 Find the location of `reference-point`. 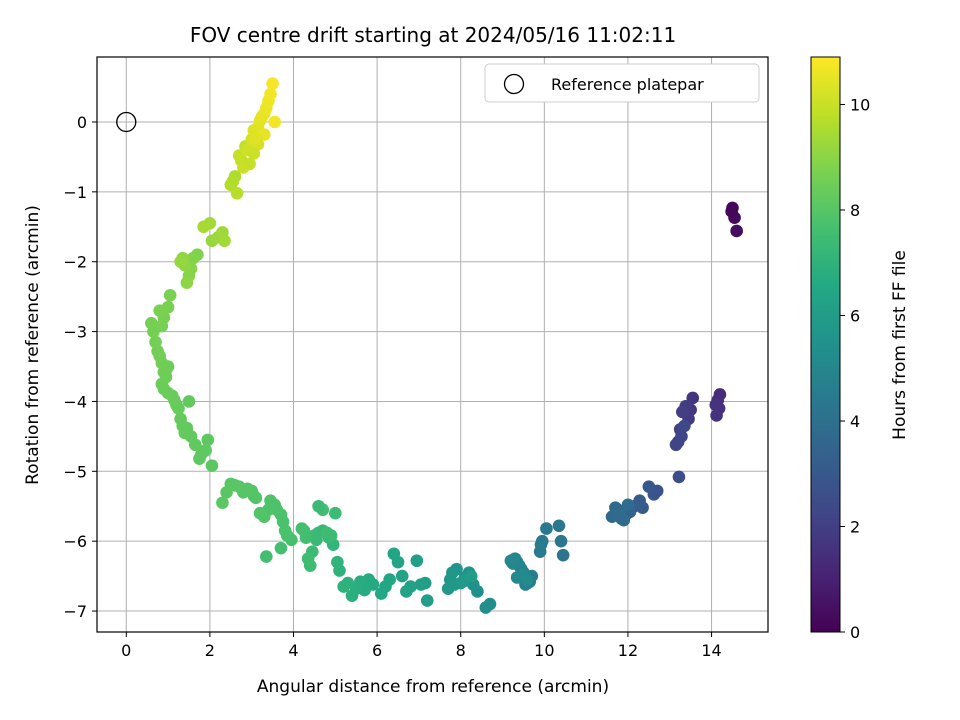

reference-point is located at coordinates (126, 122).